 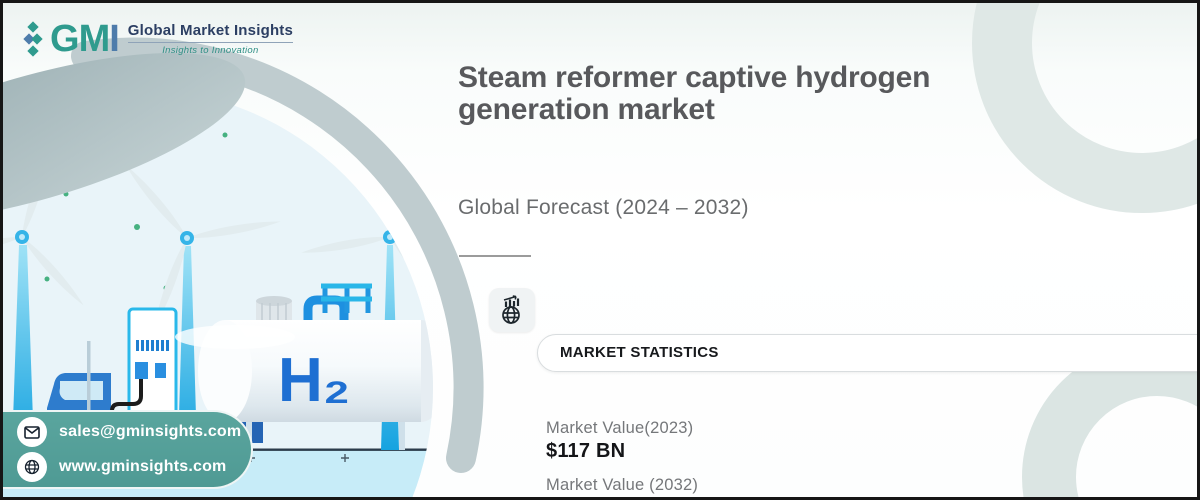 What do you see at coordinates (33, 39) in the screenshot?
I see `logo-mark-icon` at bounding box center [33, 39].